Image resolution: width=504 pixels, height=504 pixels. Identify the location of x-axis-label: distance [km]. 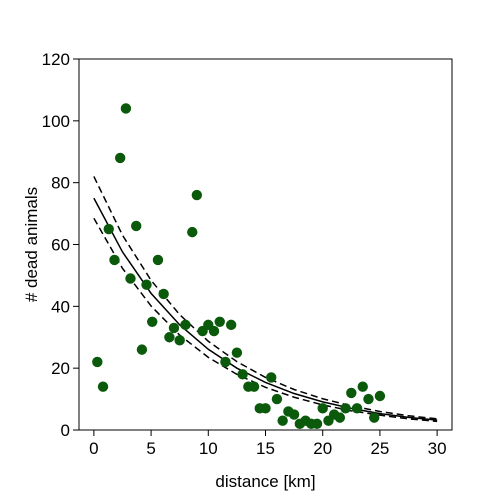
(265, 481).